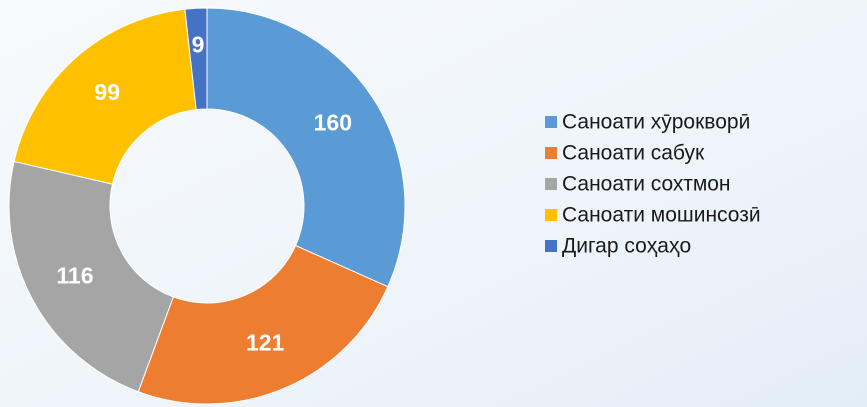  I want to click on legend-label: Саноати сохтмон, so click(646, 184).